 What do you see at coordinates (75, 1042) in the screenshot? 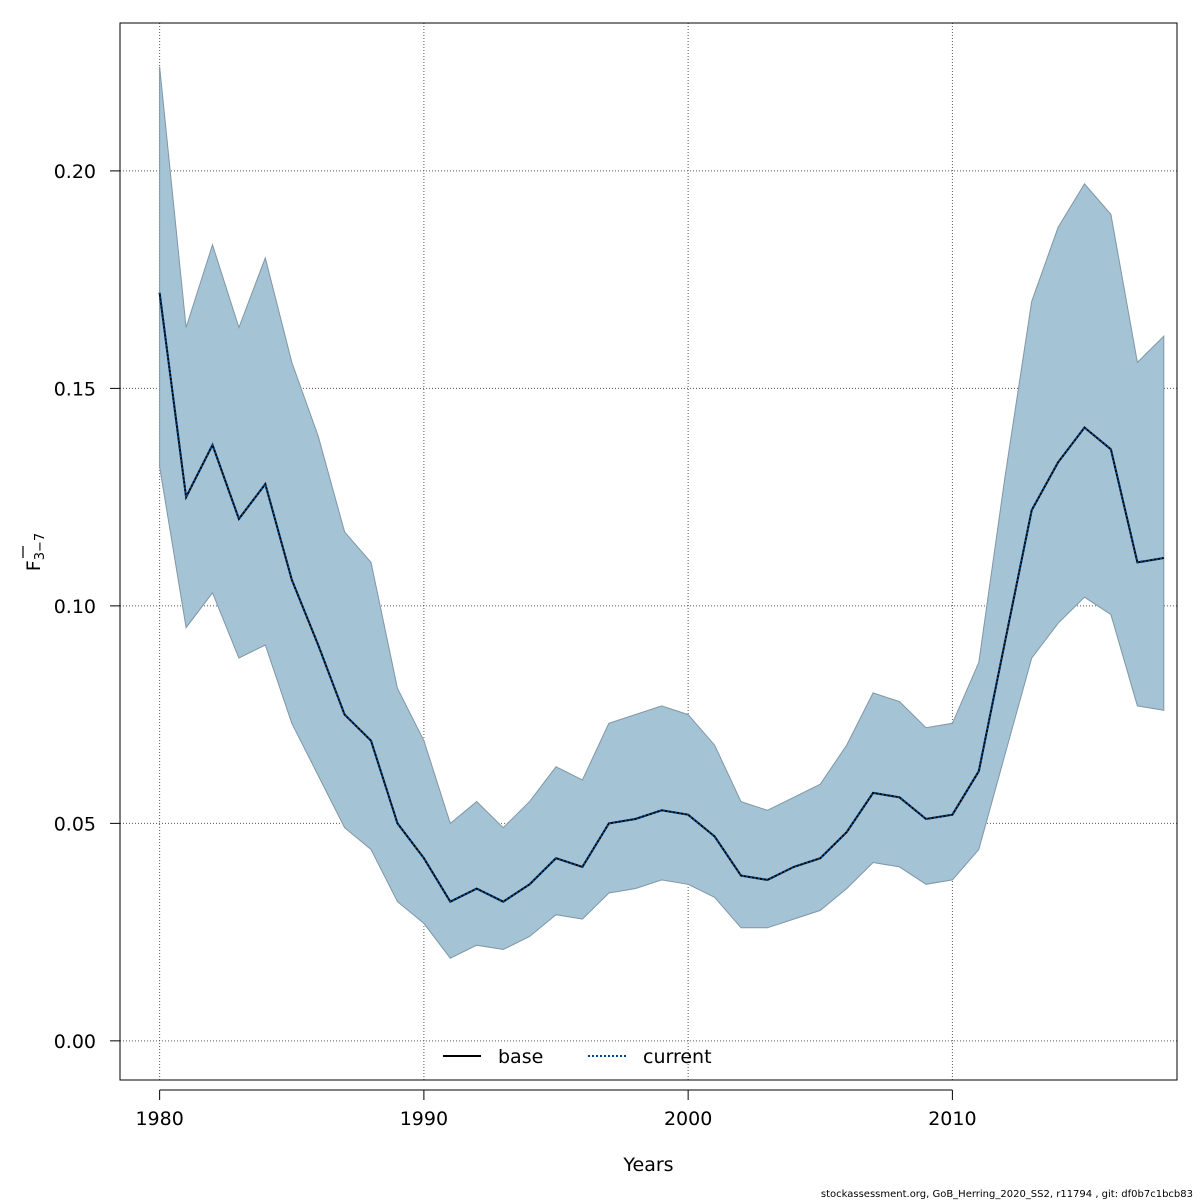
I see `y-tick-label-0.00: 0.00` at bounding box center [75, 1042].